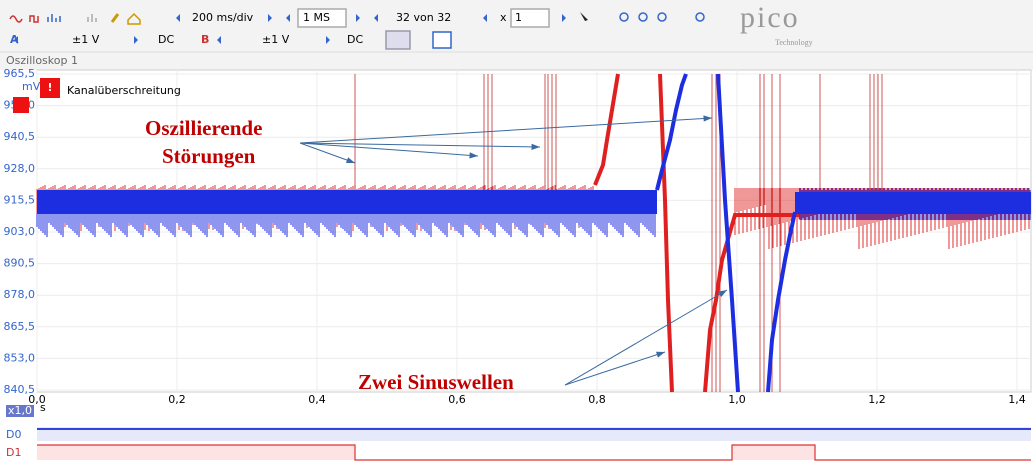 Image resolution: width=1033 pixels, height=475 pixels. I want to click on y-tick-label: 928,0, so click(20, 168).